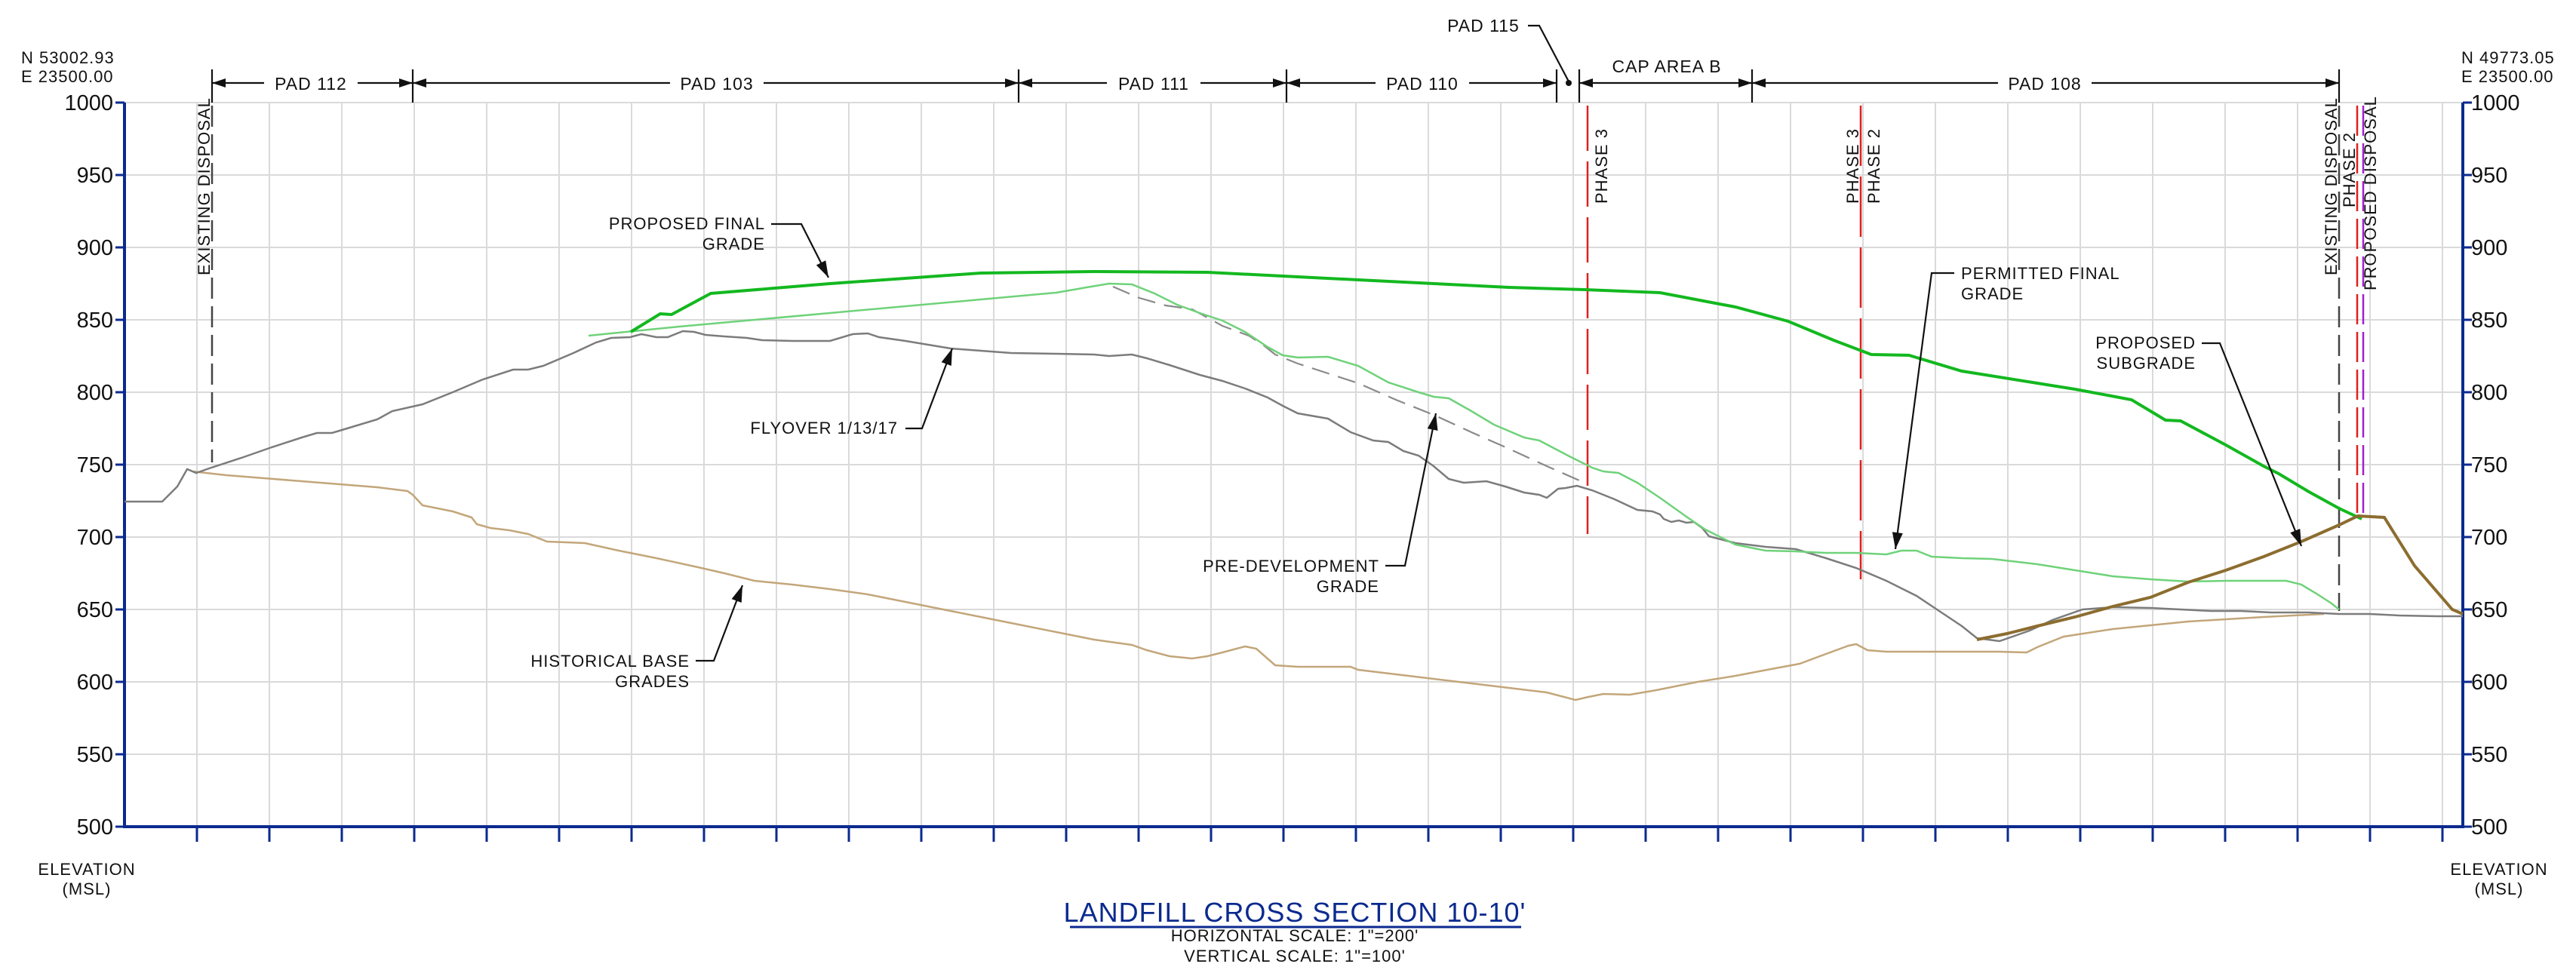  What do you see at coordinates (406, 82) in the screenshot?
I see `pad-112-dimension-arrow-right` at bounding box center [406, 82].